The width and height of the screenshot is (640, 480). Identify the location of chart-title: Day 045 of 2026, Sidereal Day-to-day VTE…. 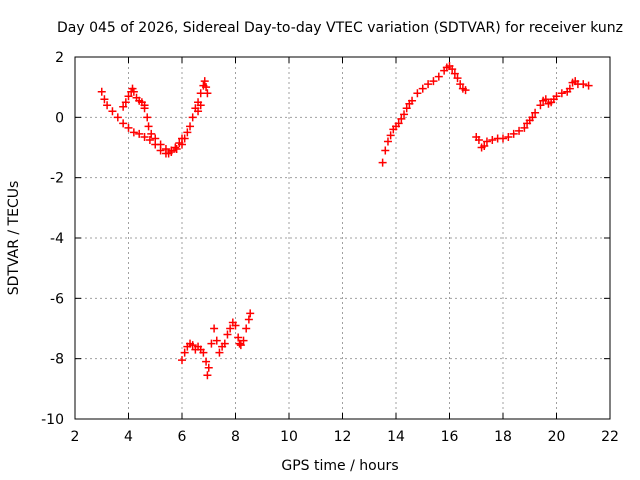
(340, 28).